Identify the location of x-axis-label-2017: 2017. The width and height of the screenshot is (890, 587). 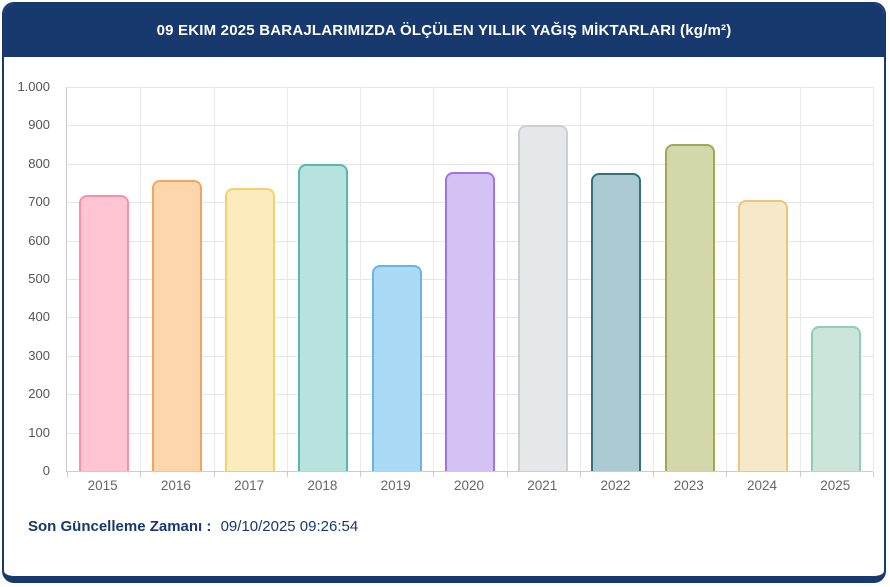
(249, 485).